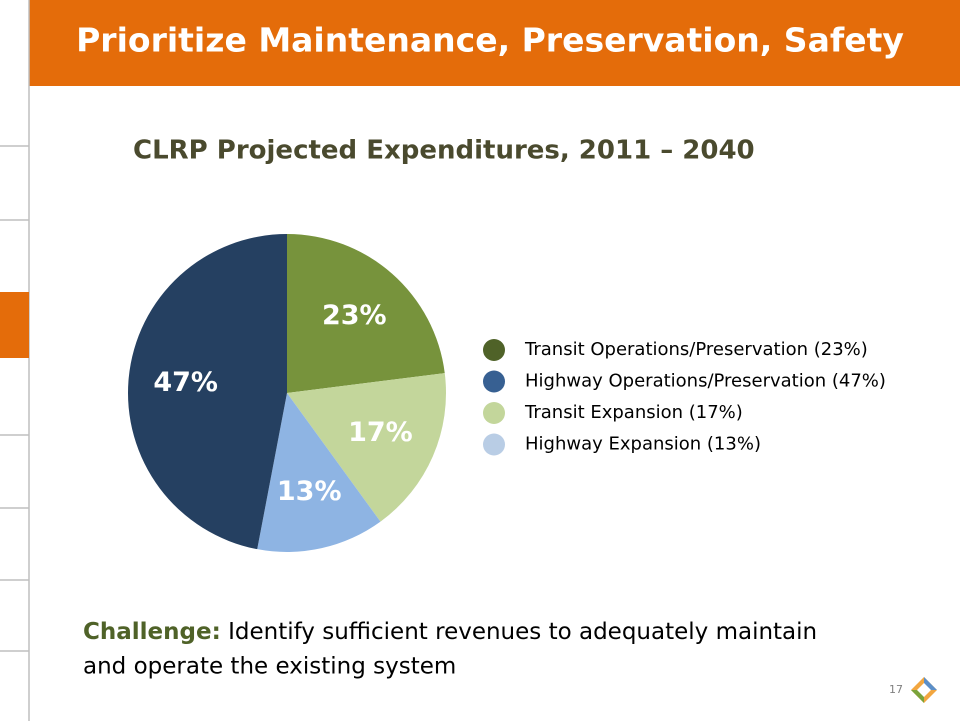  I want to click on legend-label: Highway Operations/Preservation (47%), so click(705, 381).